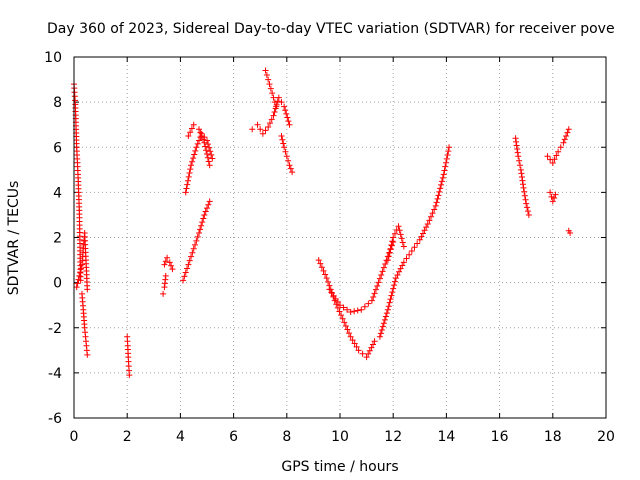 This screenshot has height=480, width=640. Describe the element at coordinates (55, 419) in the screenshot. I see `y-tick-label: -6` at that location.